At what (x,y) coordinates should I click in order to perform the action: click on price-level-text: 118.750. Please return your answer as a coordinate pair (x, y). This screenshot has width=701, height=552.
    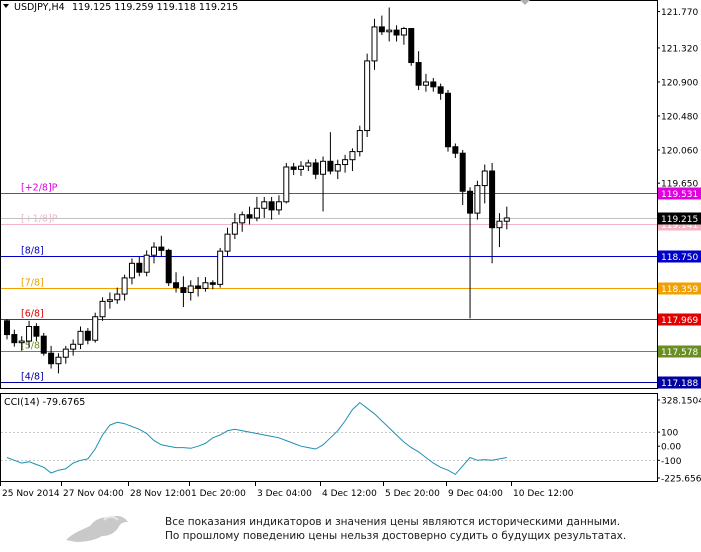
    Looking at the image, I should click on (679, 258).